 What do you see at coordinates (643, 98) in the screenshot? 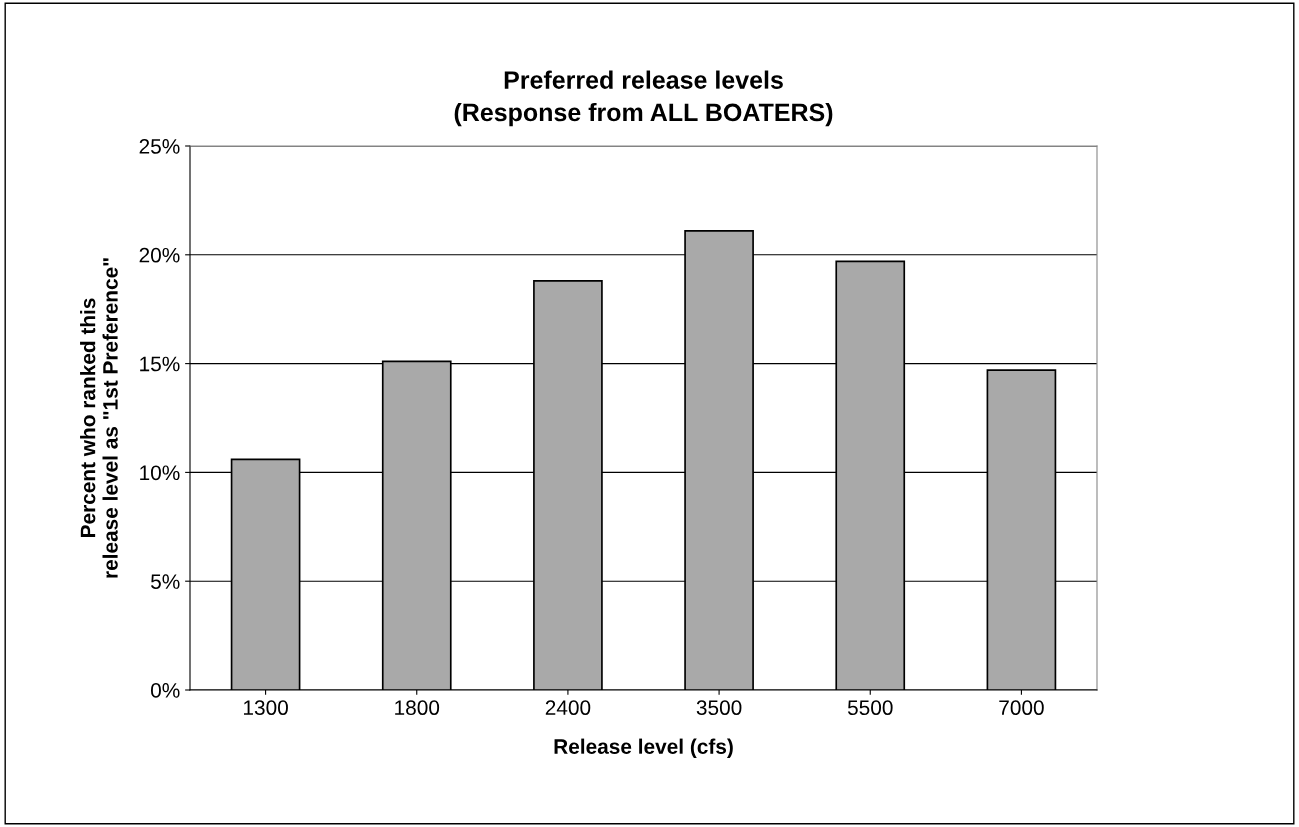
I see `chart-title: Preferred release levels (Response from ALL BOATERS)` at bounding box center [643, 98].